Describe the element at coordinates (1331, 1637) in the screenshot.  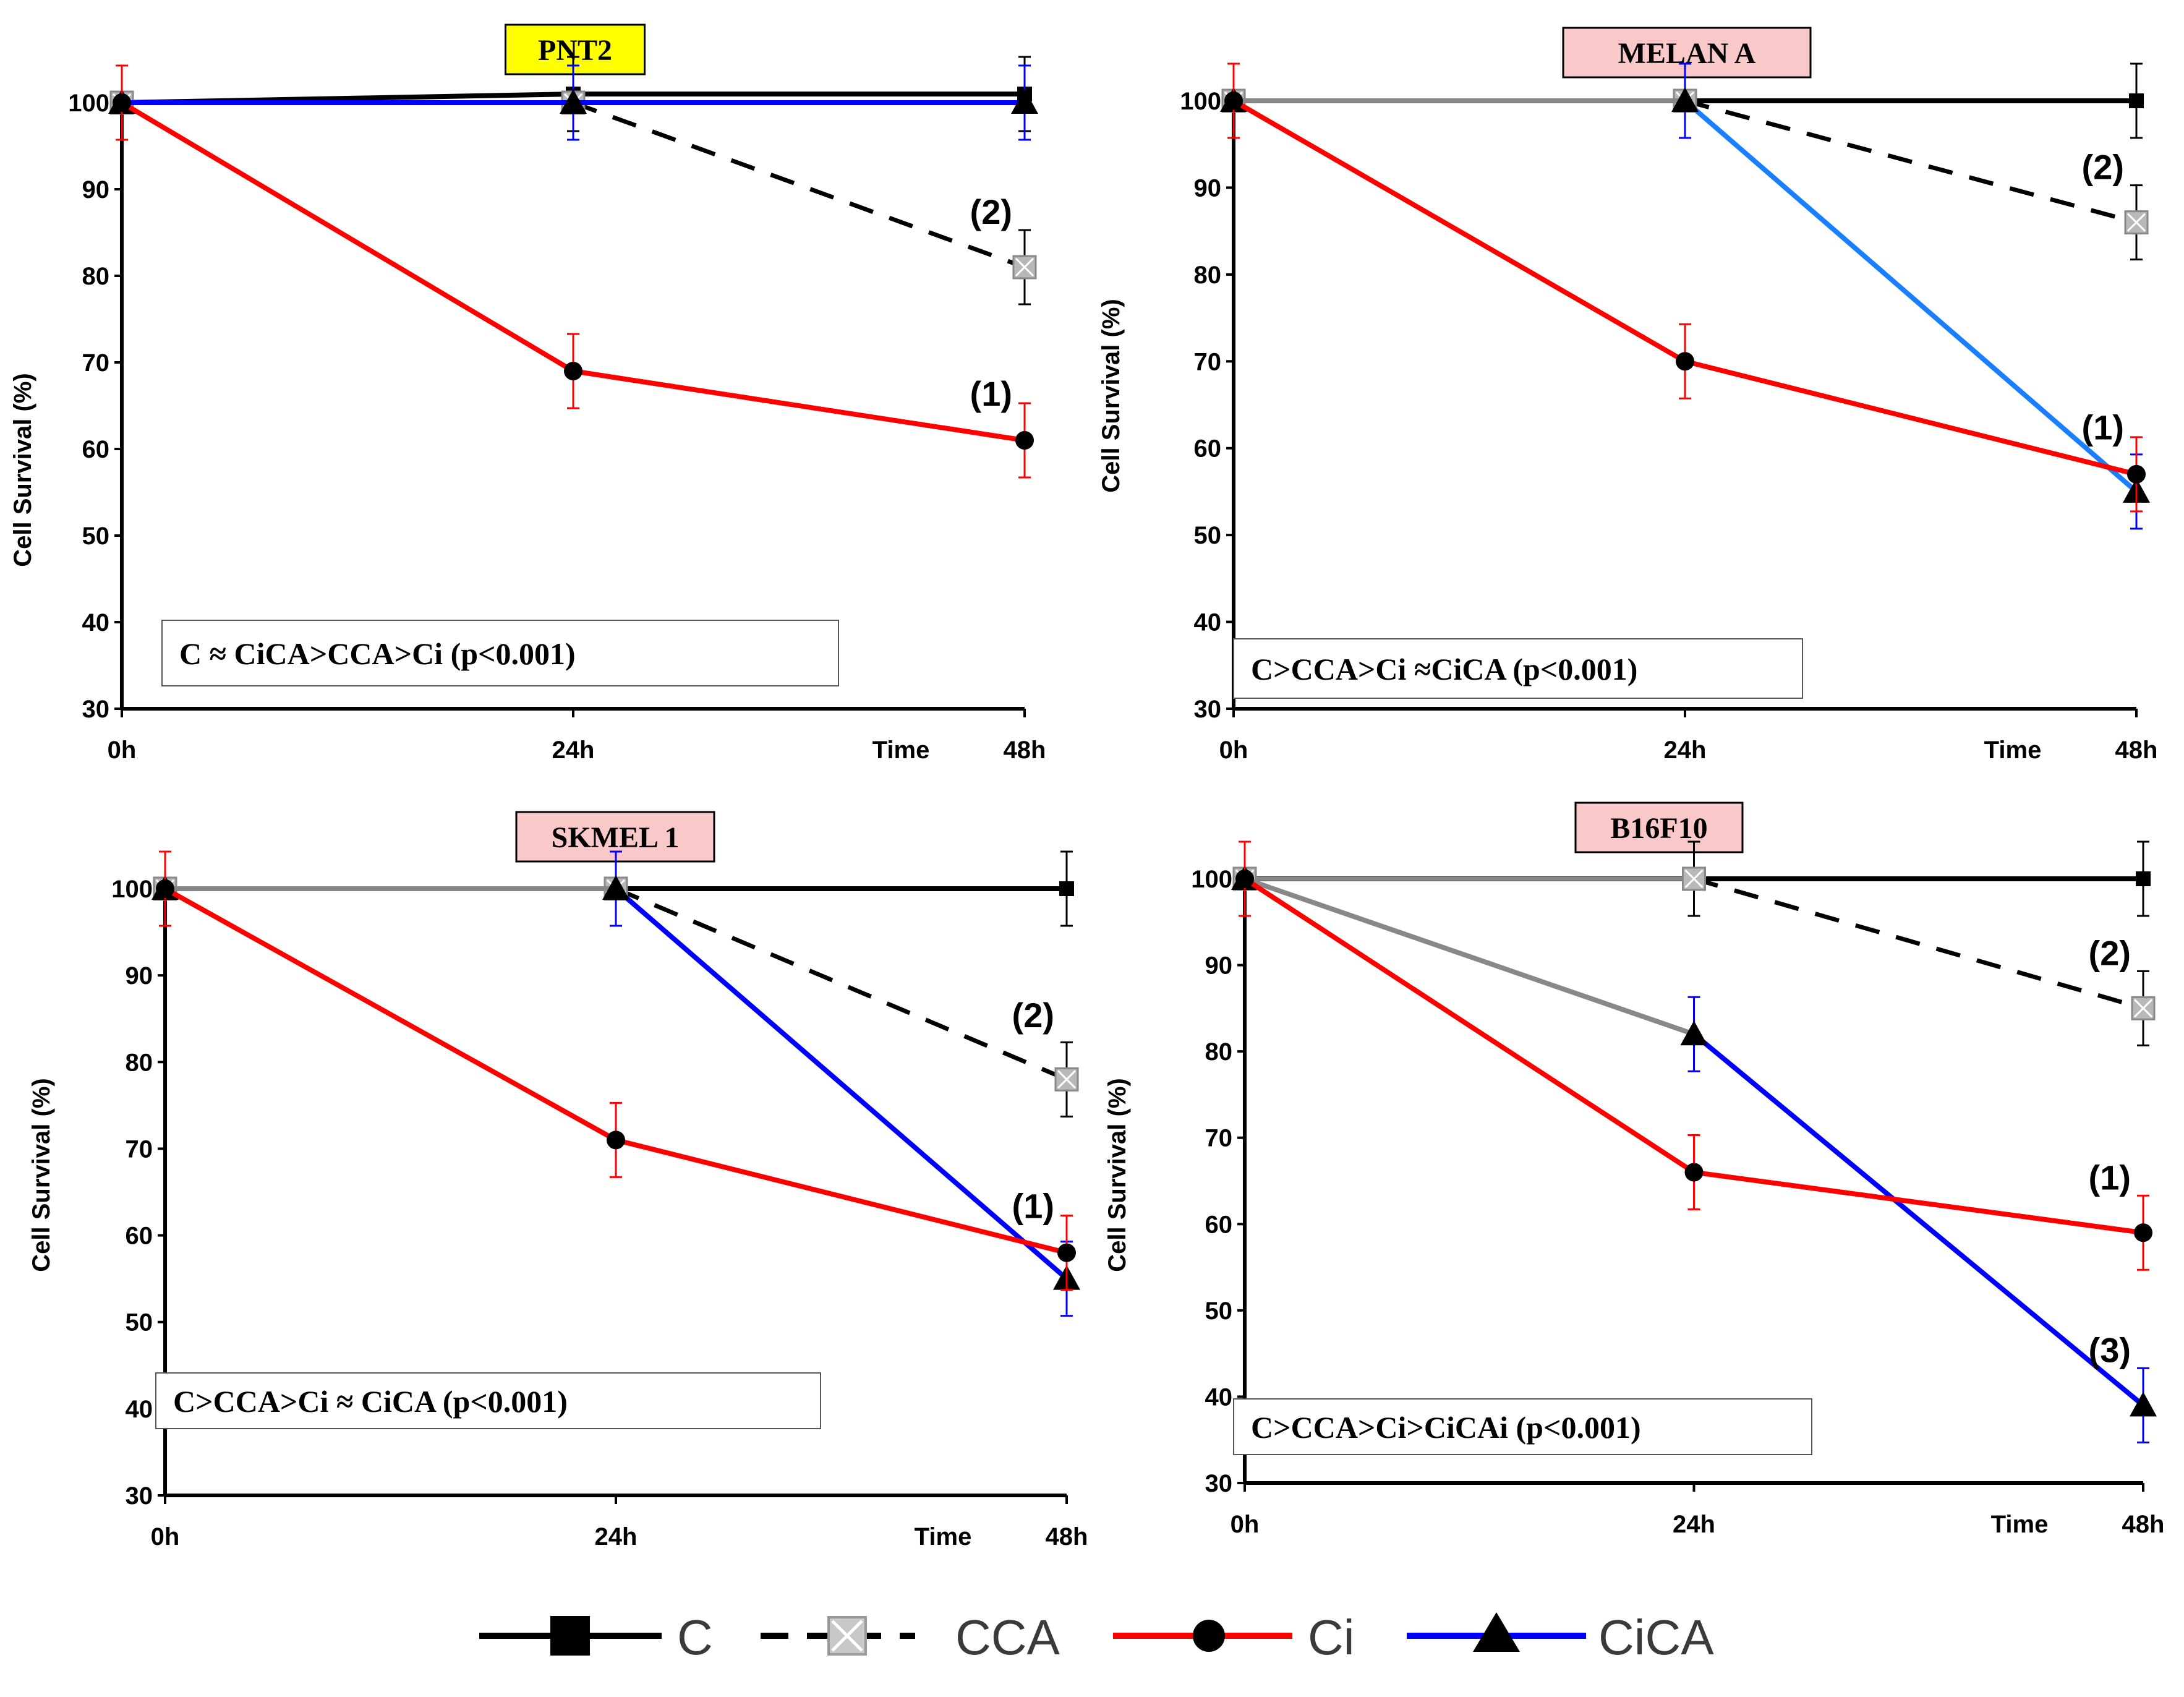
I see `legend-label: Ci` at that location.